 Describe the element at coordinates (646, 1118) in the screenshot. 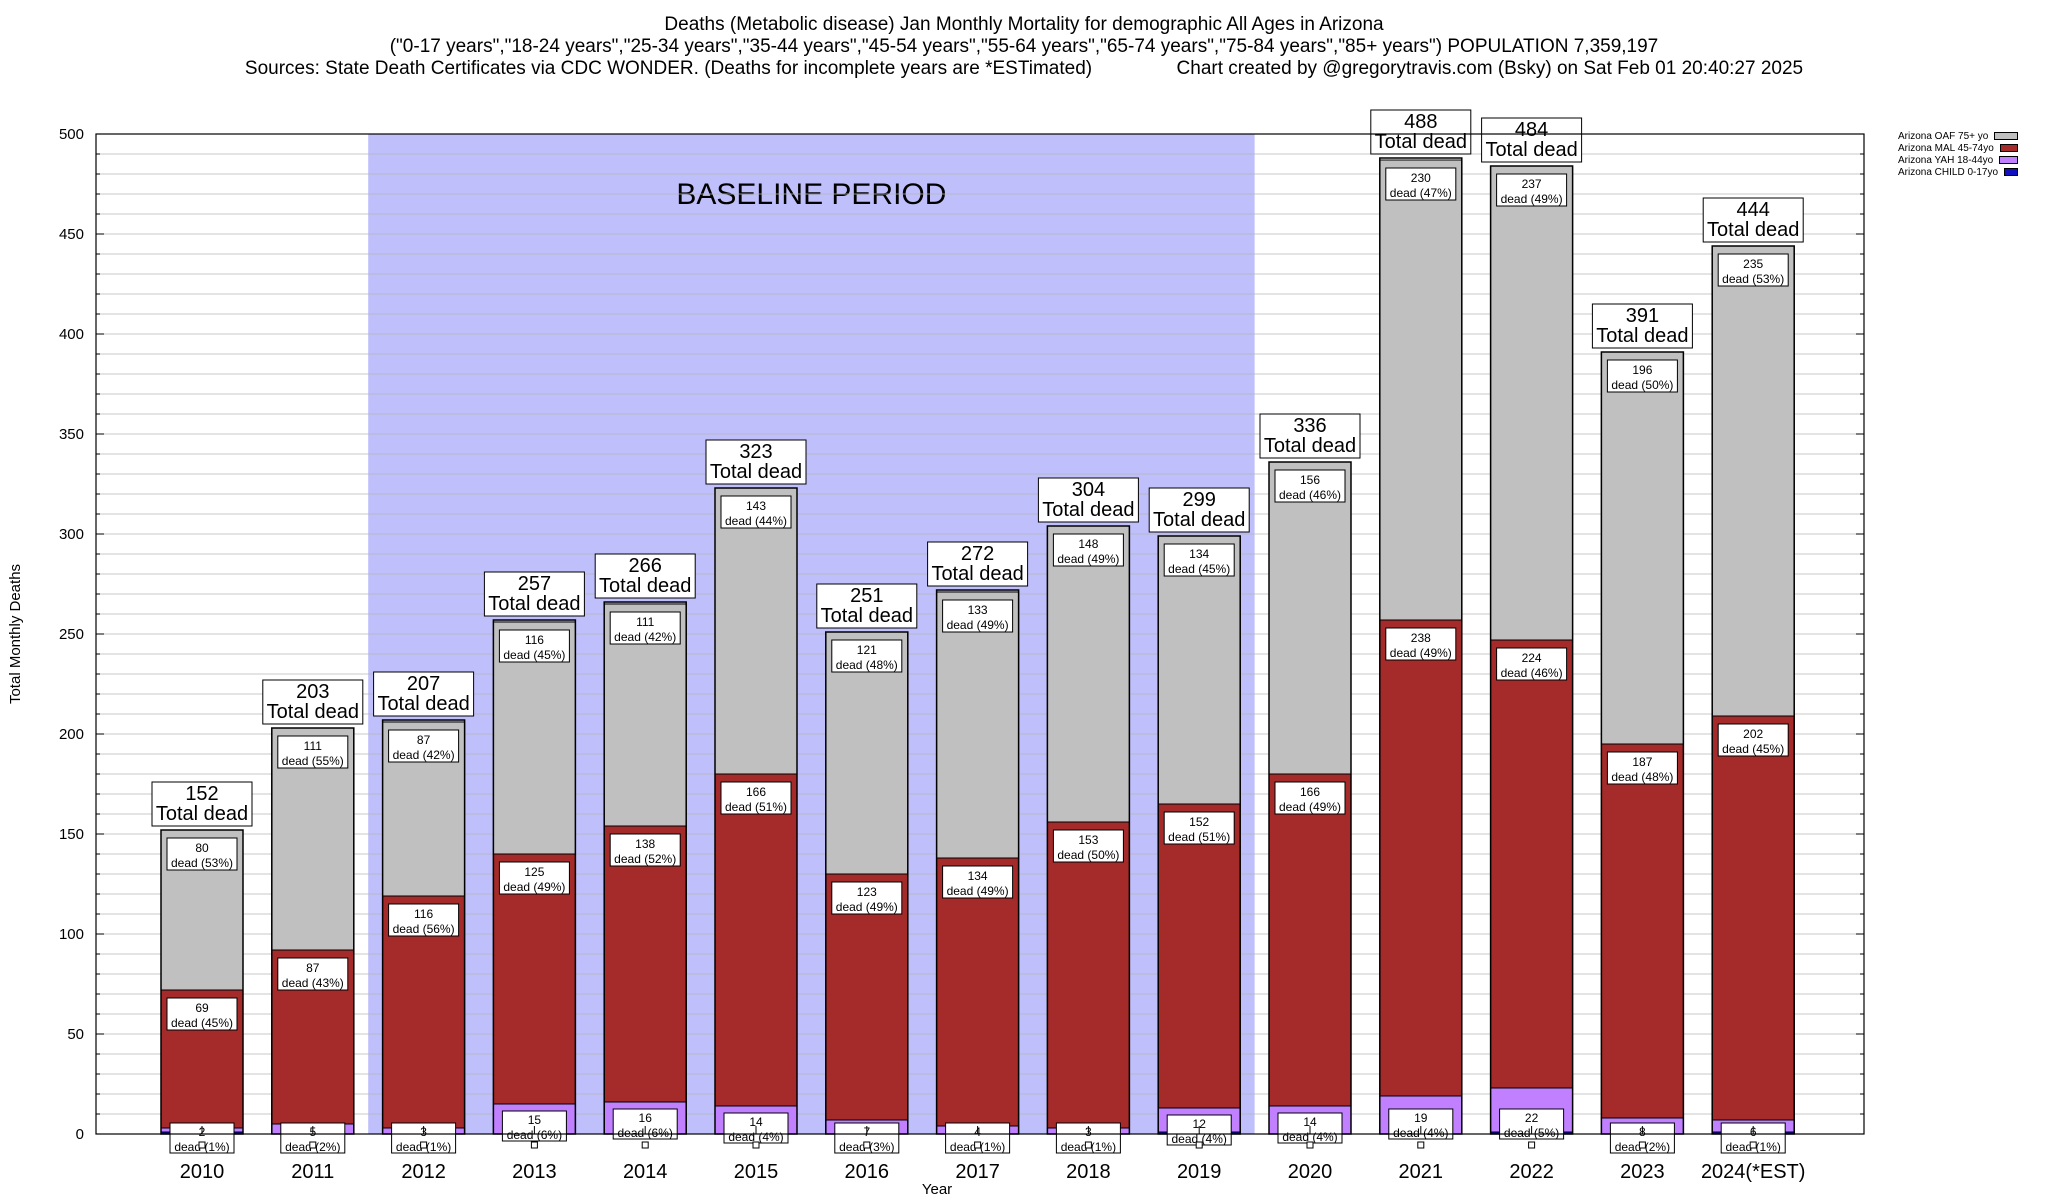

I see `yah-label-value: 16` at that location.